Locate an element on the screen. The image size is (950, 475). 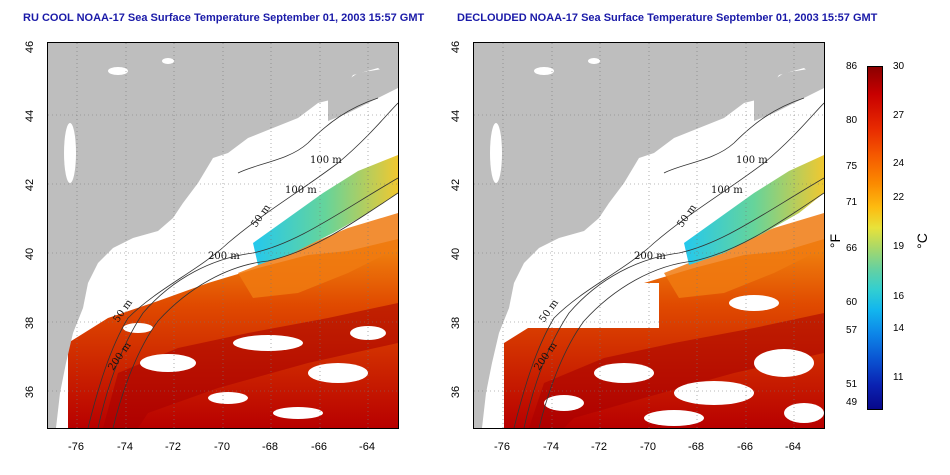
celsius-unit-label: °C is located at coordinates (921, 241).